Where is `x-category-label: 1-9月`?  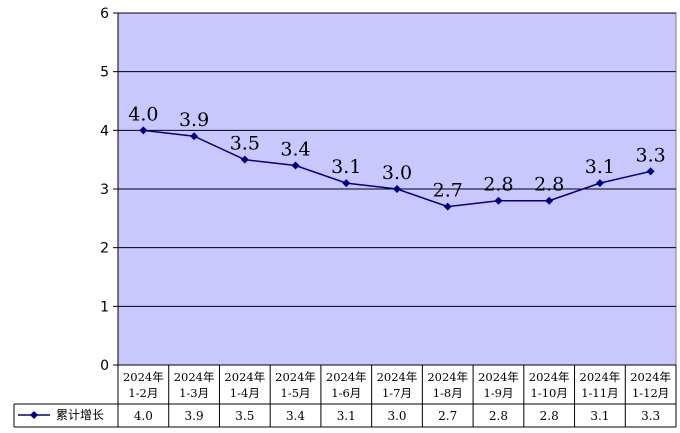 x-category-label: 1-9月 is located at coordinates (498, 393).